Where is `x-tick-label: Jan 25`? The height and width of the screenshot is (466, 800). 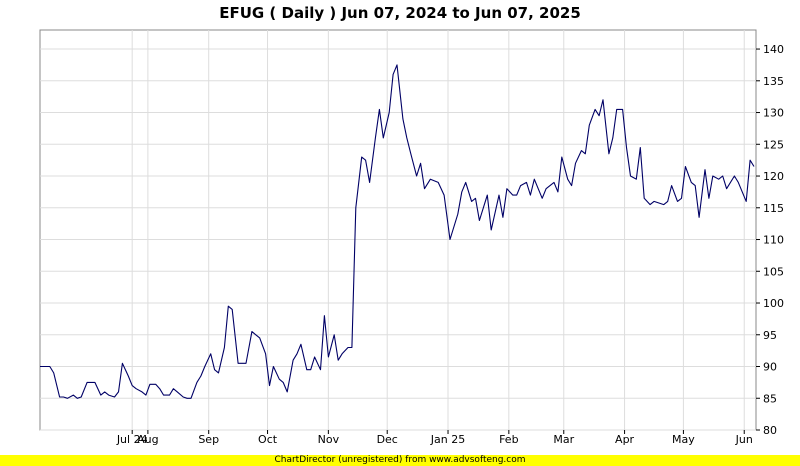
x-tick-label: Jan 25 is located at coordinates (447, 439).